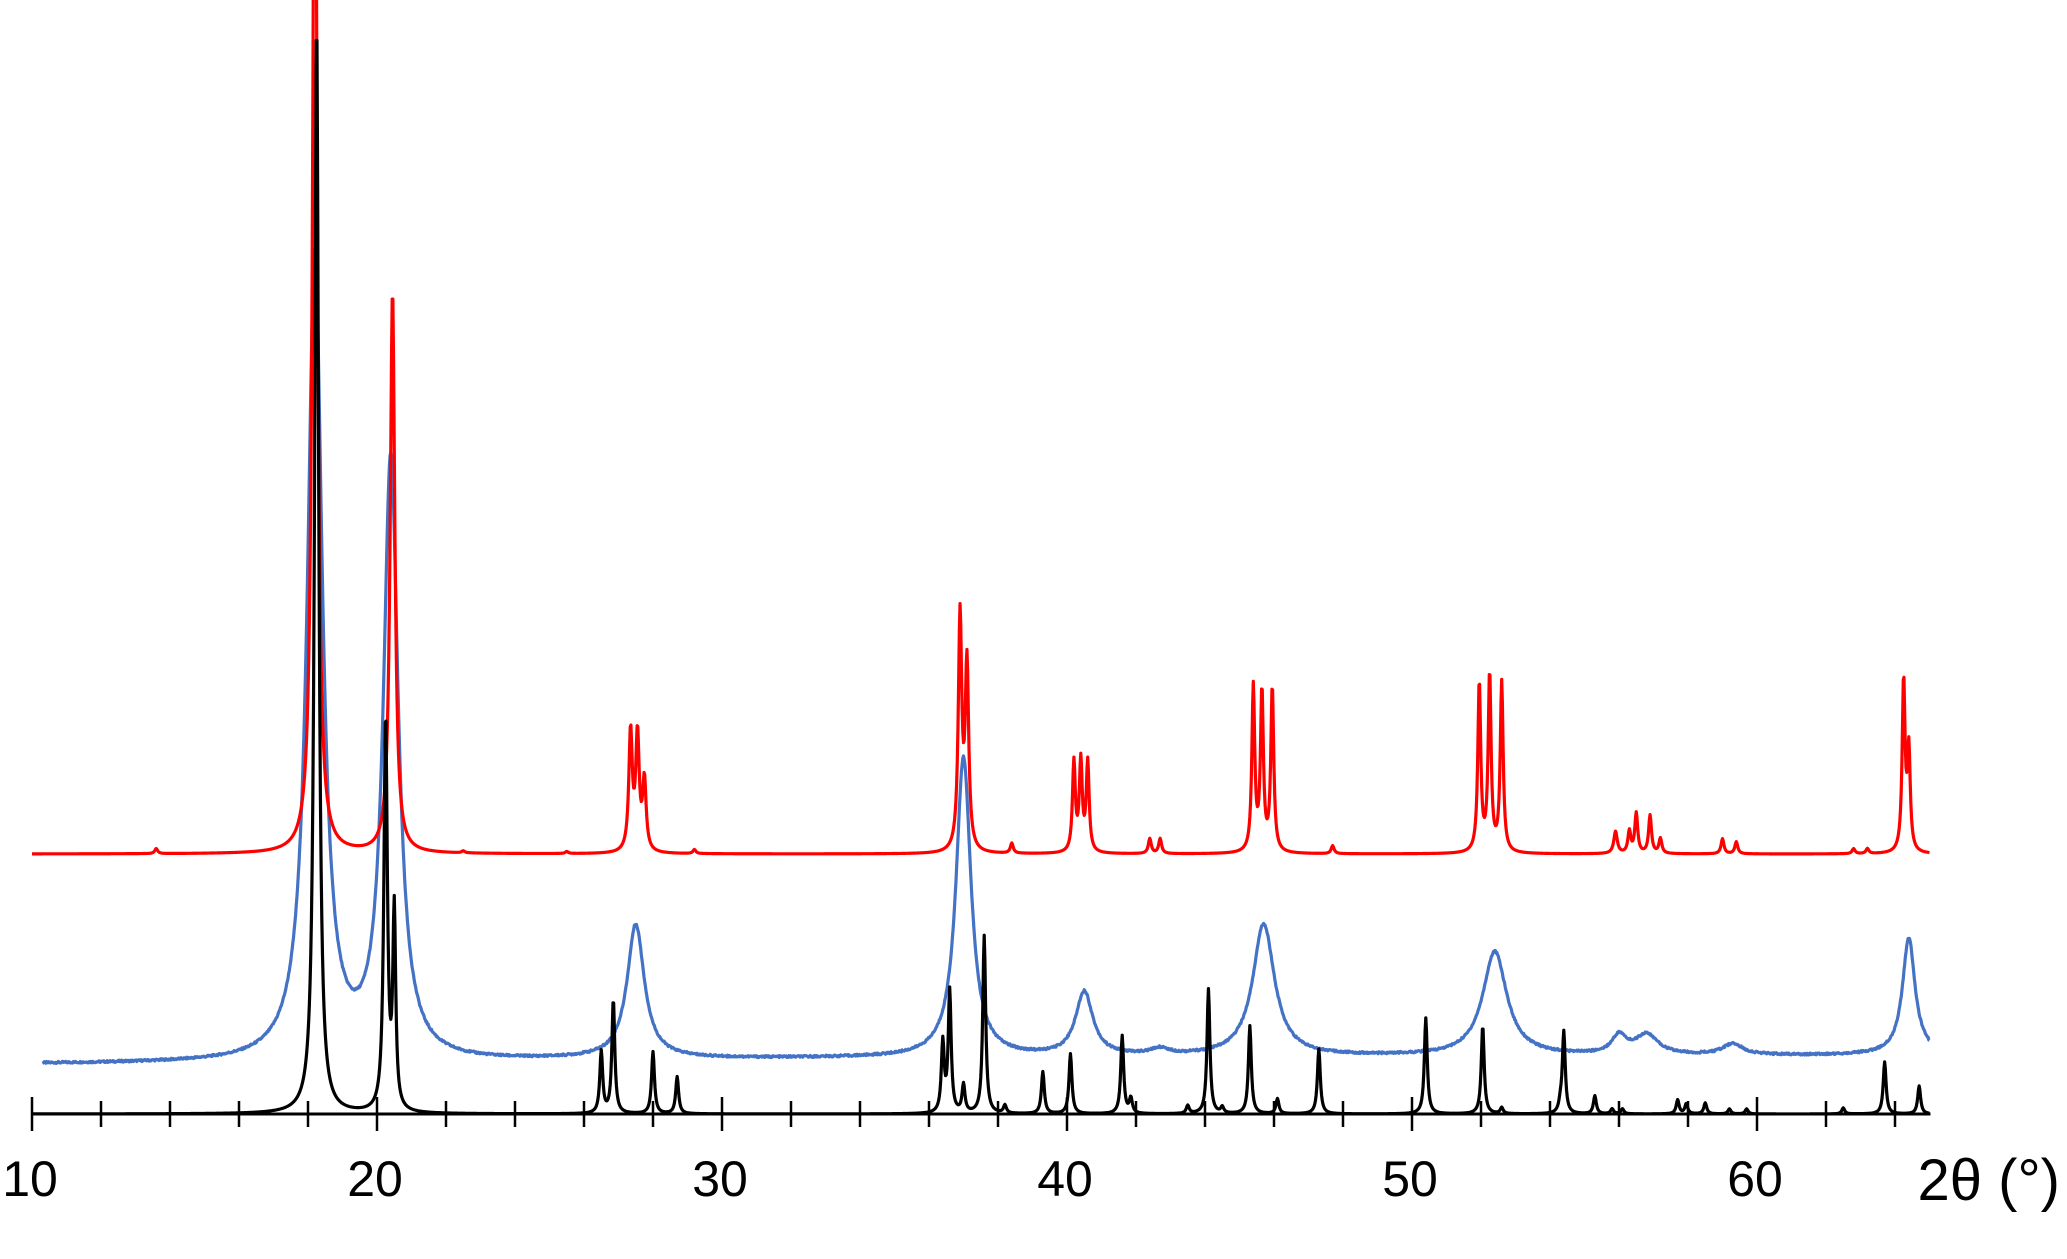  Describe the element at coordinates (375, 1179) in the screenshot. I see `x-tick-label: 20` at that location.